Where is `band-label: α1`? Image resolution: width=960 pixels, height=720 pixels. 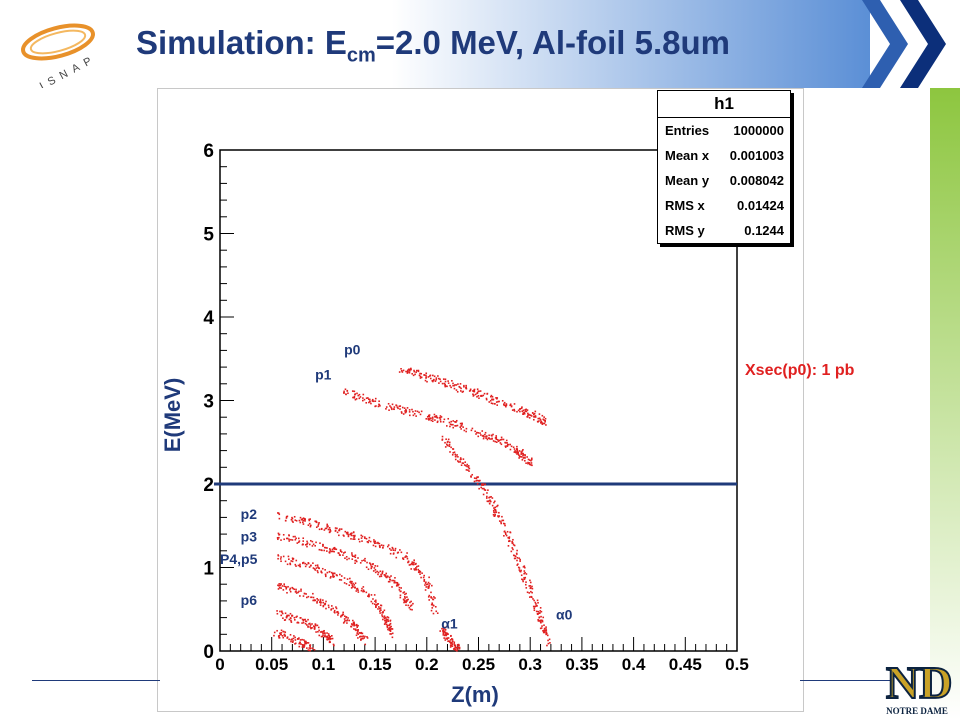 band-label: α1 is located at coordinates (449, 623).